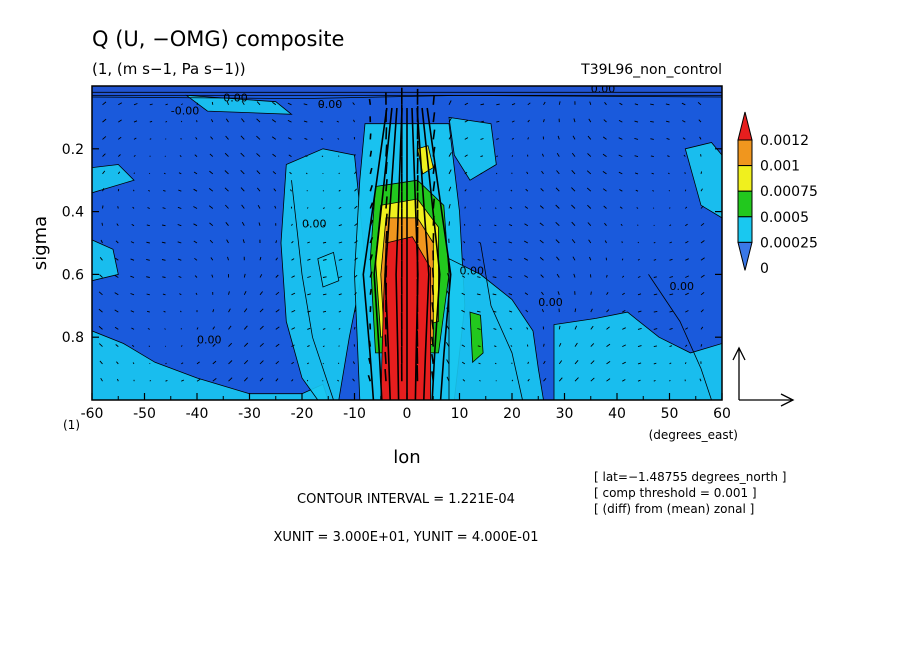 Image resolution: width=904 pixels, height=654 pixels. I want to click on y-unit-marker: (1), so click(71, 425).